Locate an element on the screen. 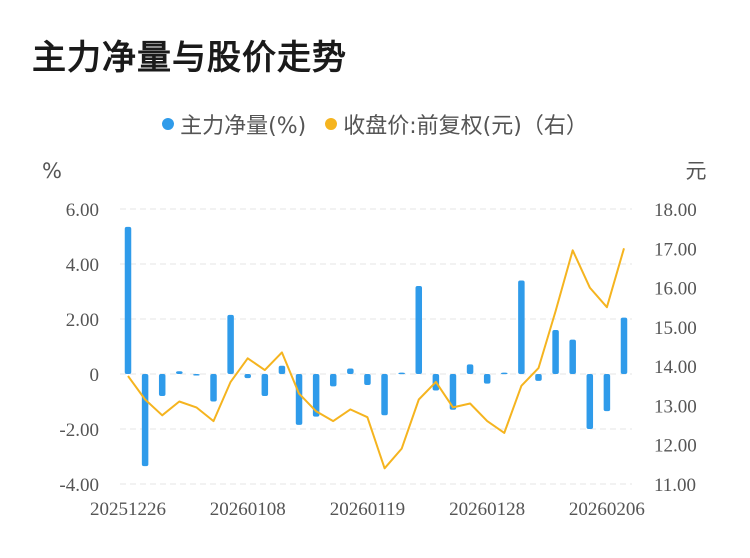 The image size is (750, 558). legend-dot-close-price is located at coordinates (331, 124).